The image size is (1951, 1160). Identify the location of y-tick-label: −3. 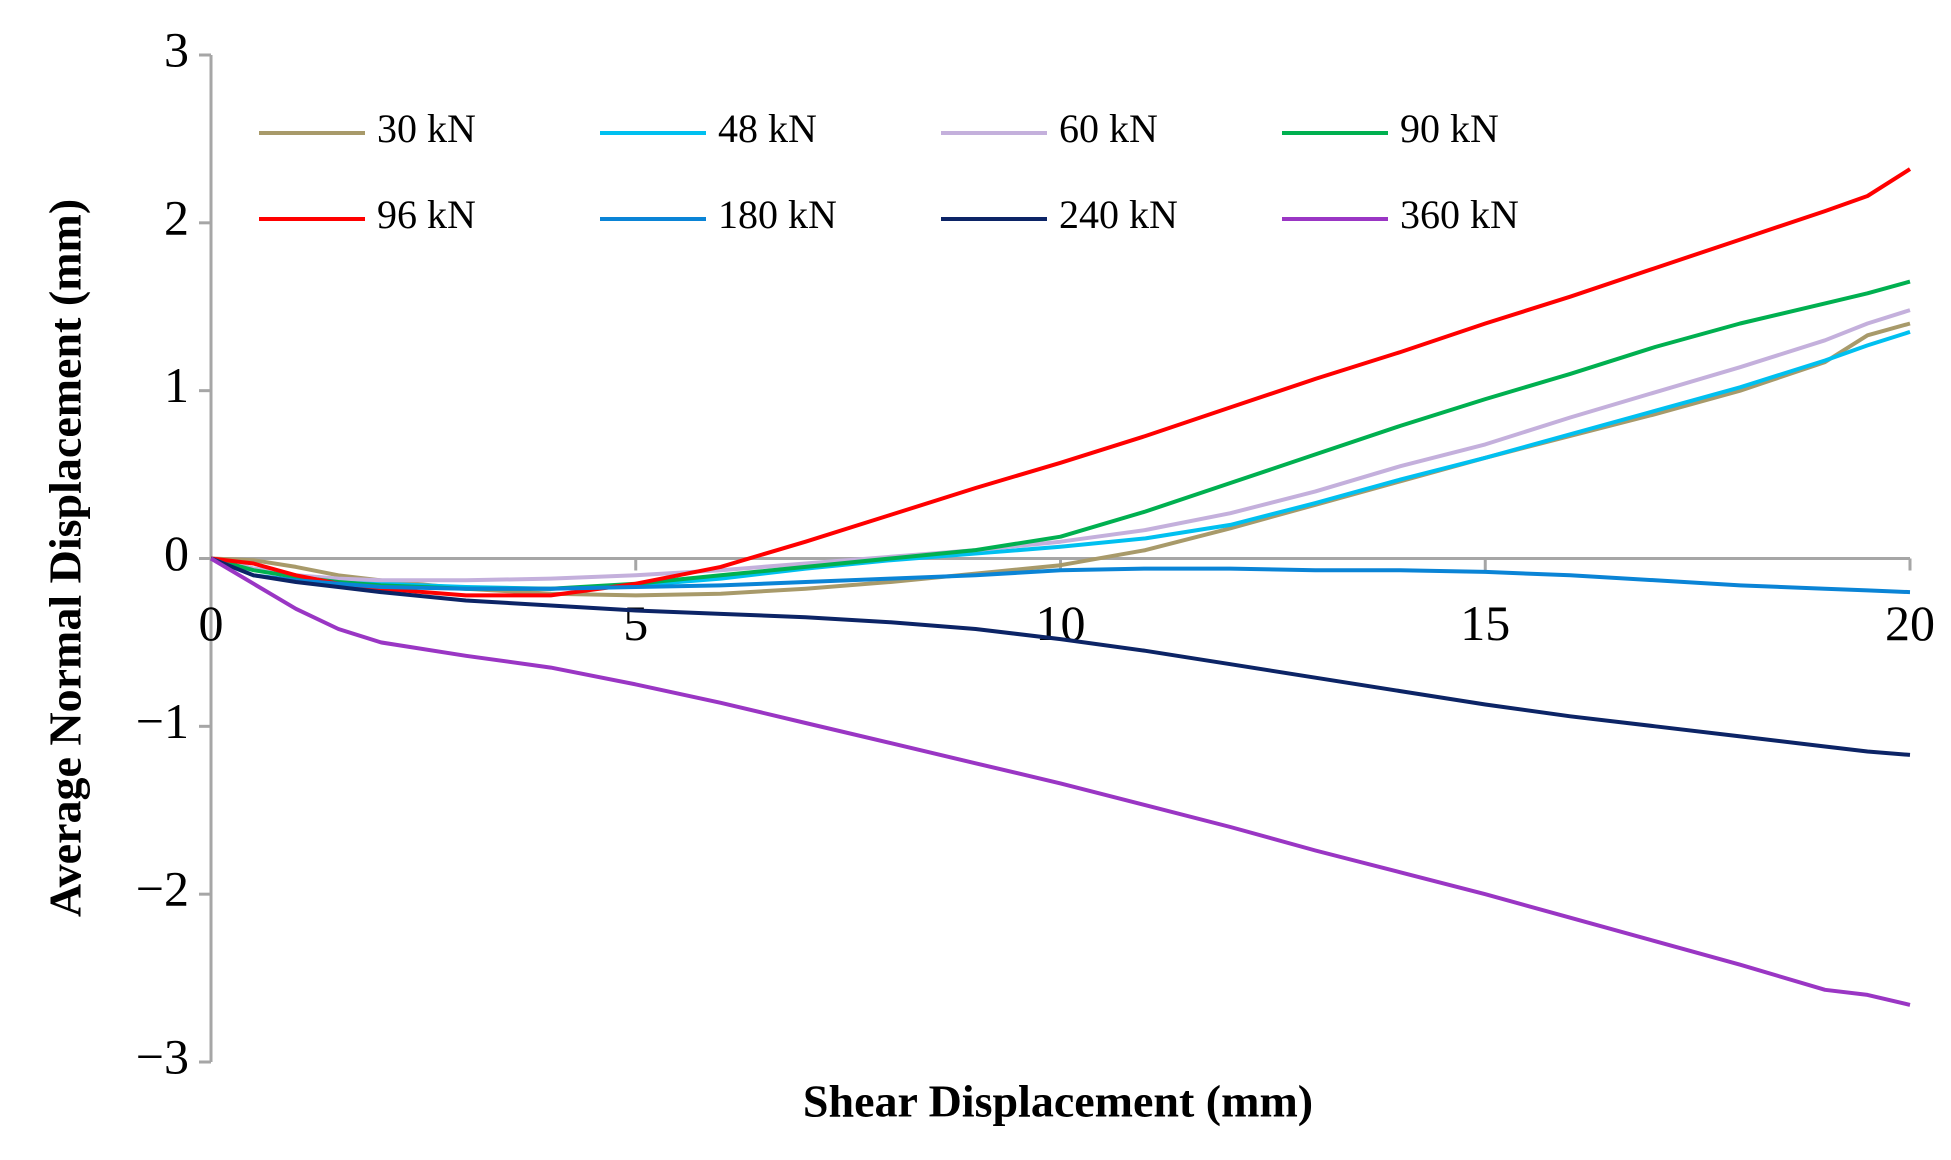
(162, 1056).